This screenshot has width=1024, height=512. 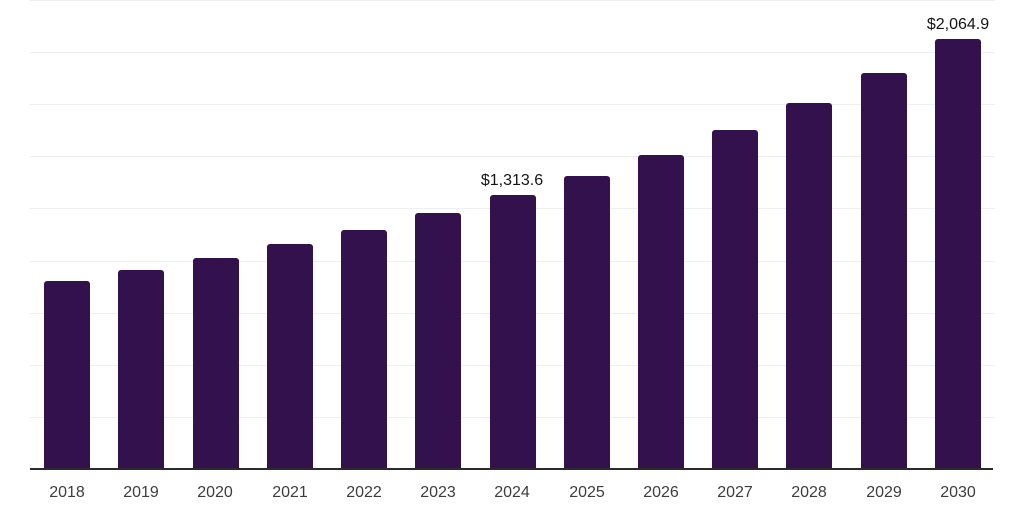 I want to click on x-axis-label-2024: 2024, so click(x=512, y=492).